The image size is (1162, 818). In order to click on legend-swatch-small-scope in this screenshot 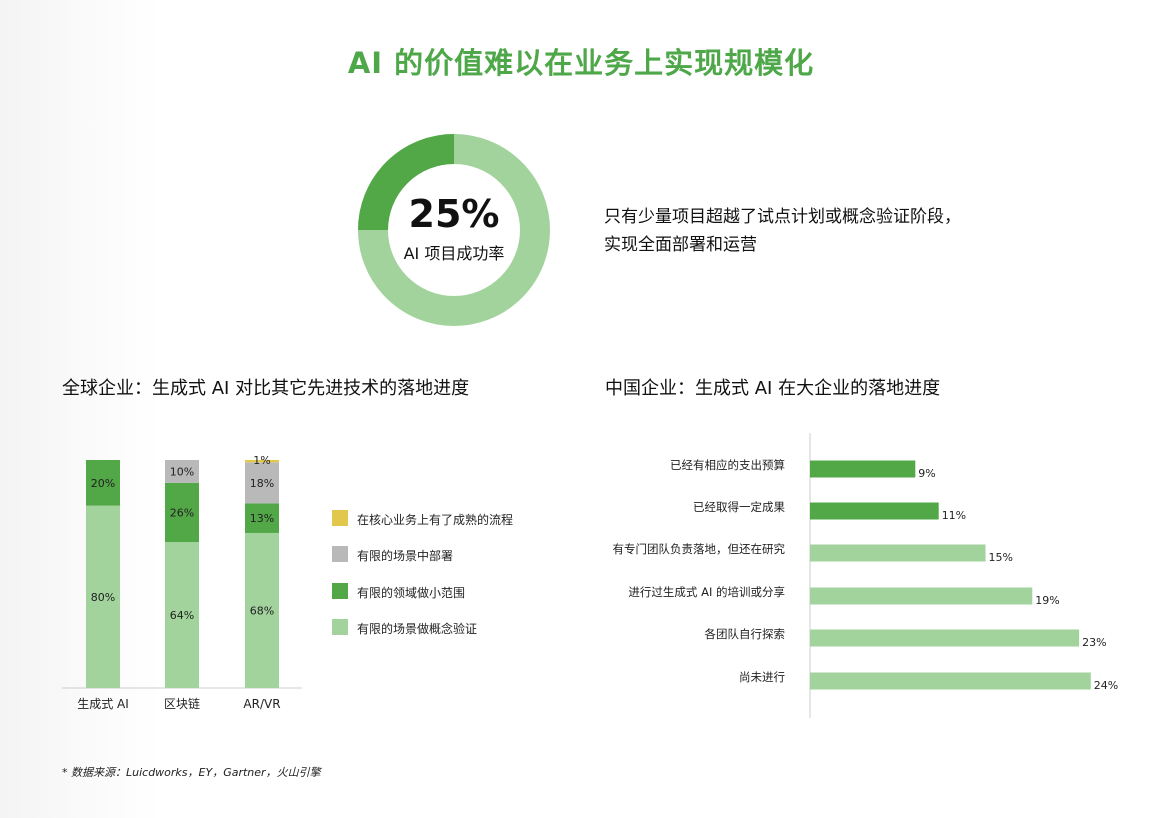, I will do `click(340, 591)`.